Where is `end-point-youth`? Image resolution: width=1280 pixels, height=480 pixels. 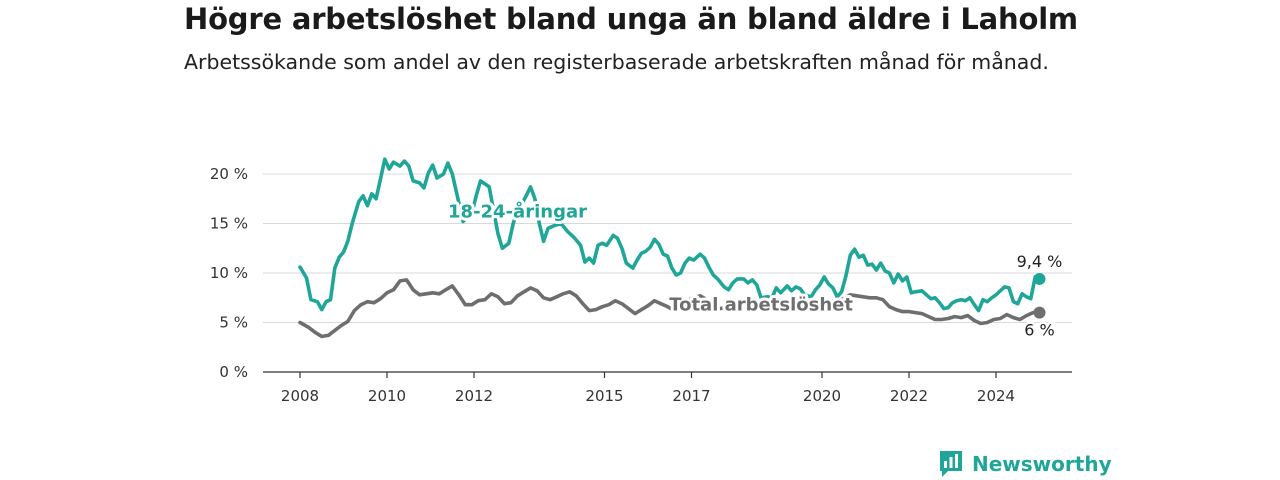
end-point-youth is located at coordinates (1039, 278).